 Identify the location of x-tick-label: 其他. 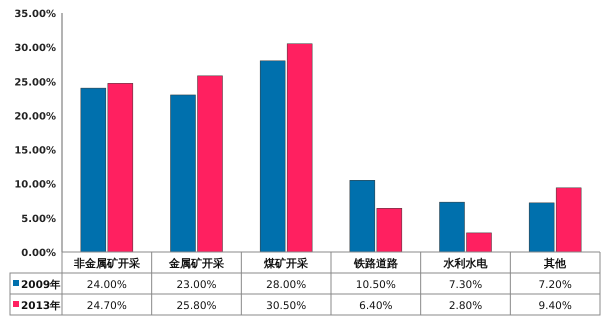
(555, 263).